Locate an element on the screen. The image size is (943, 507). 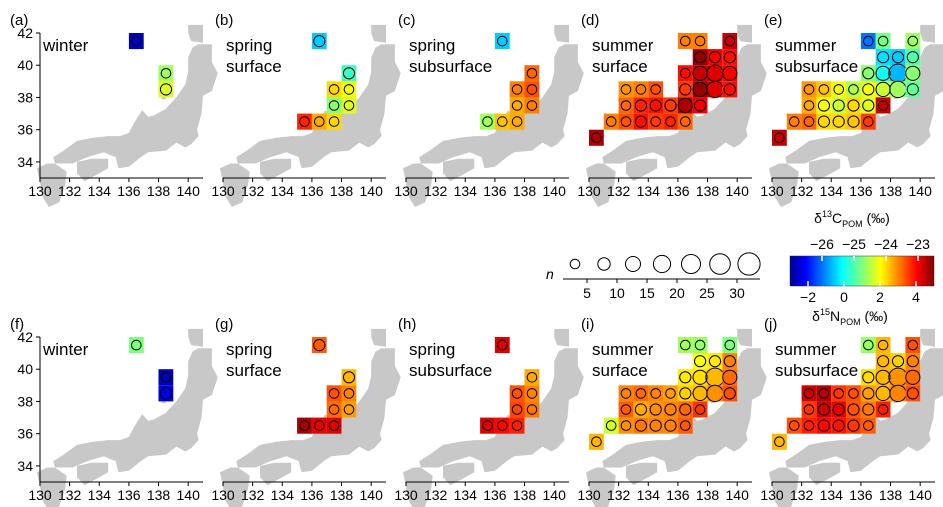
nitrogen-colorbar-tick-label: −2 is located at coordinates (808, 297).